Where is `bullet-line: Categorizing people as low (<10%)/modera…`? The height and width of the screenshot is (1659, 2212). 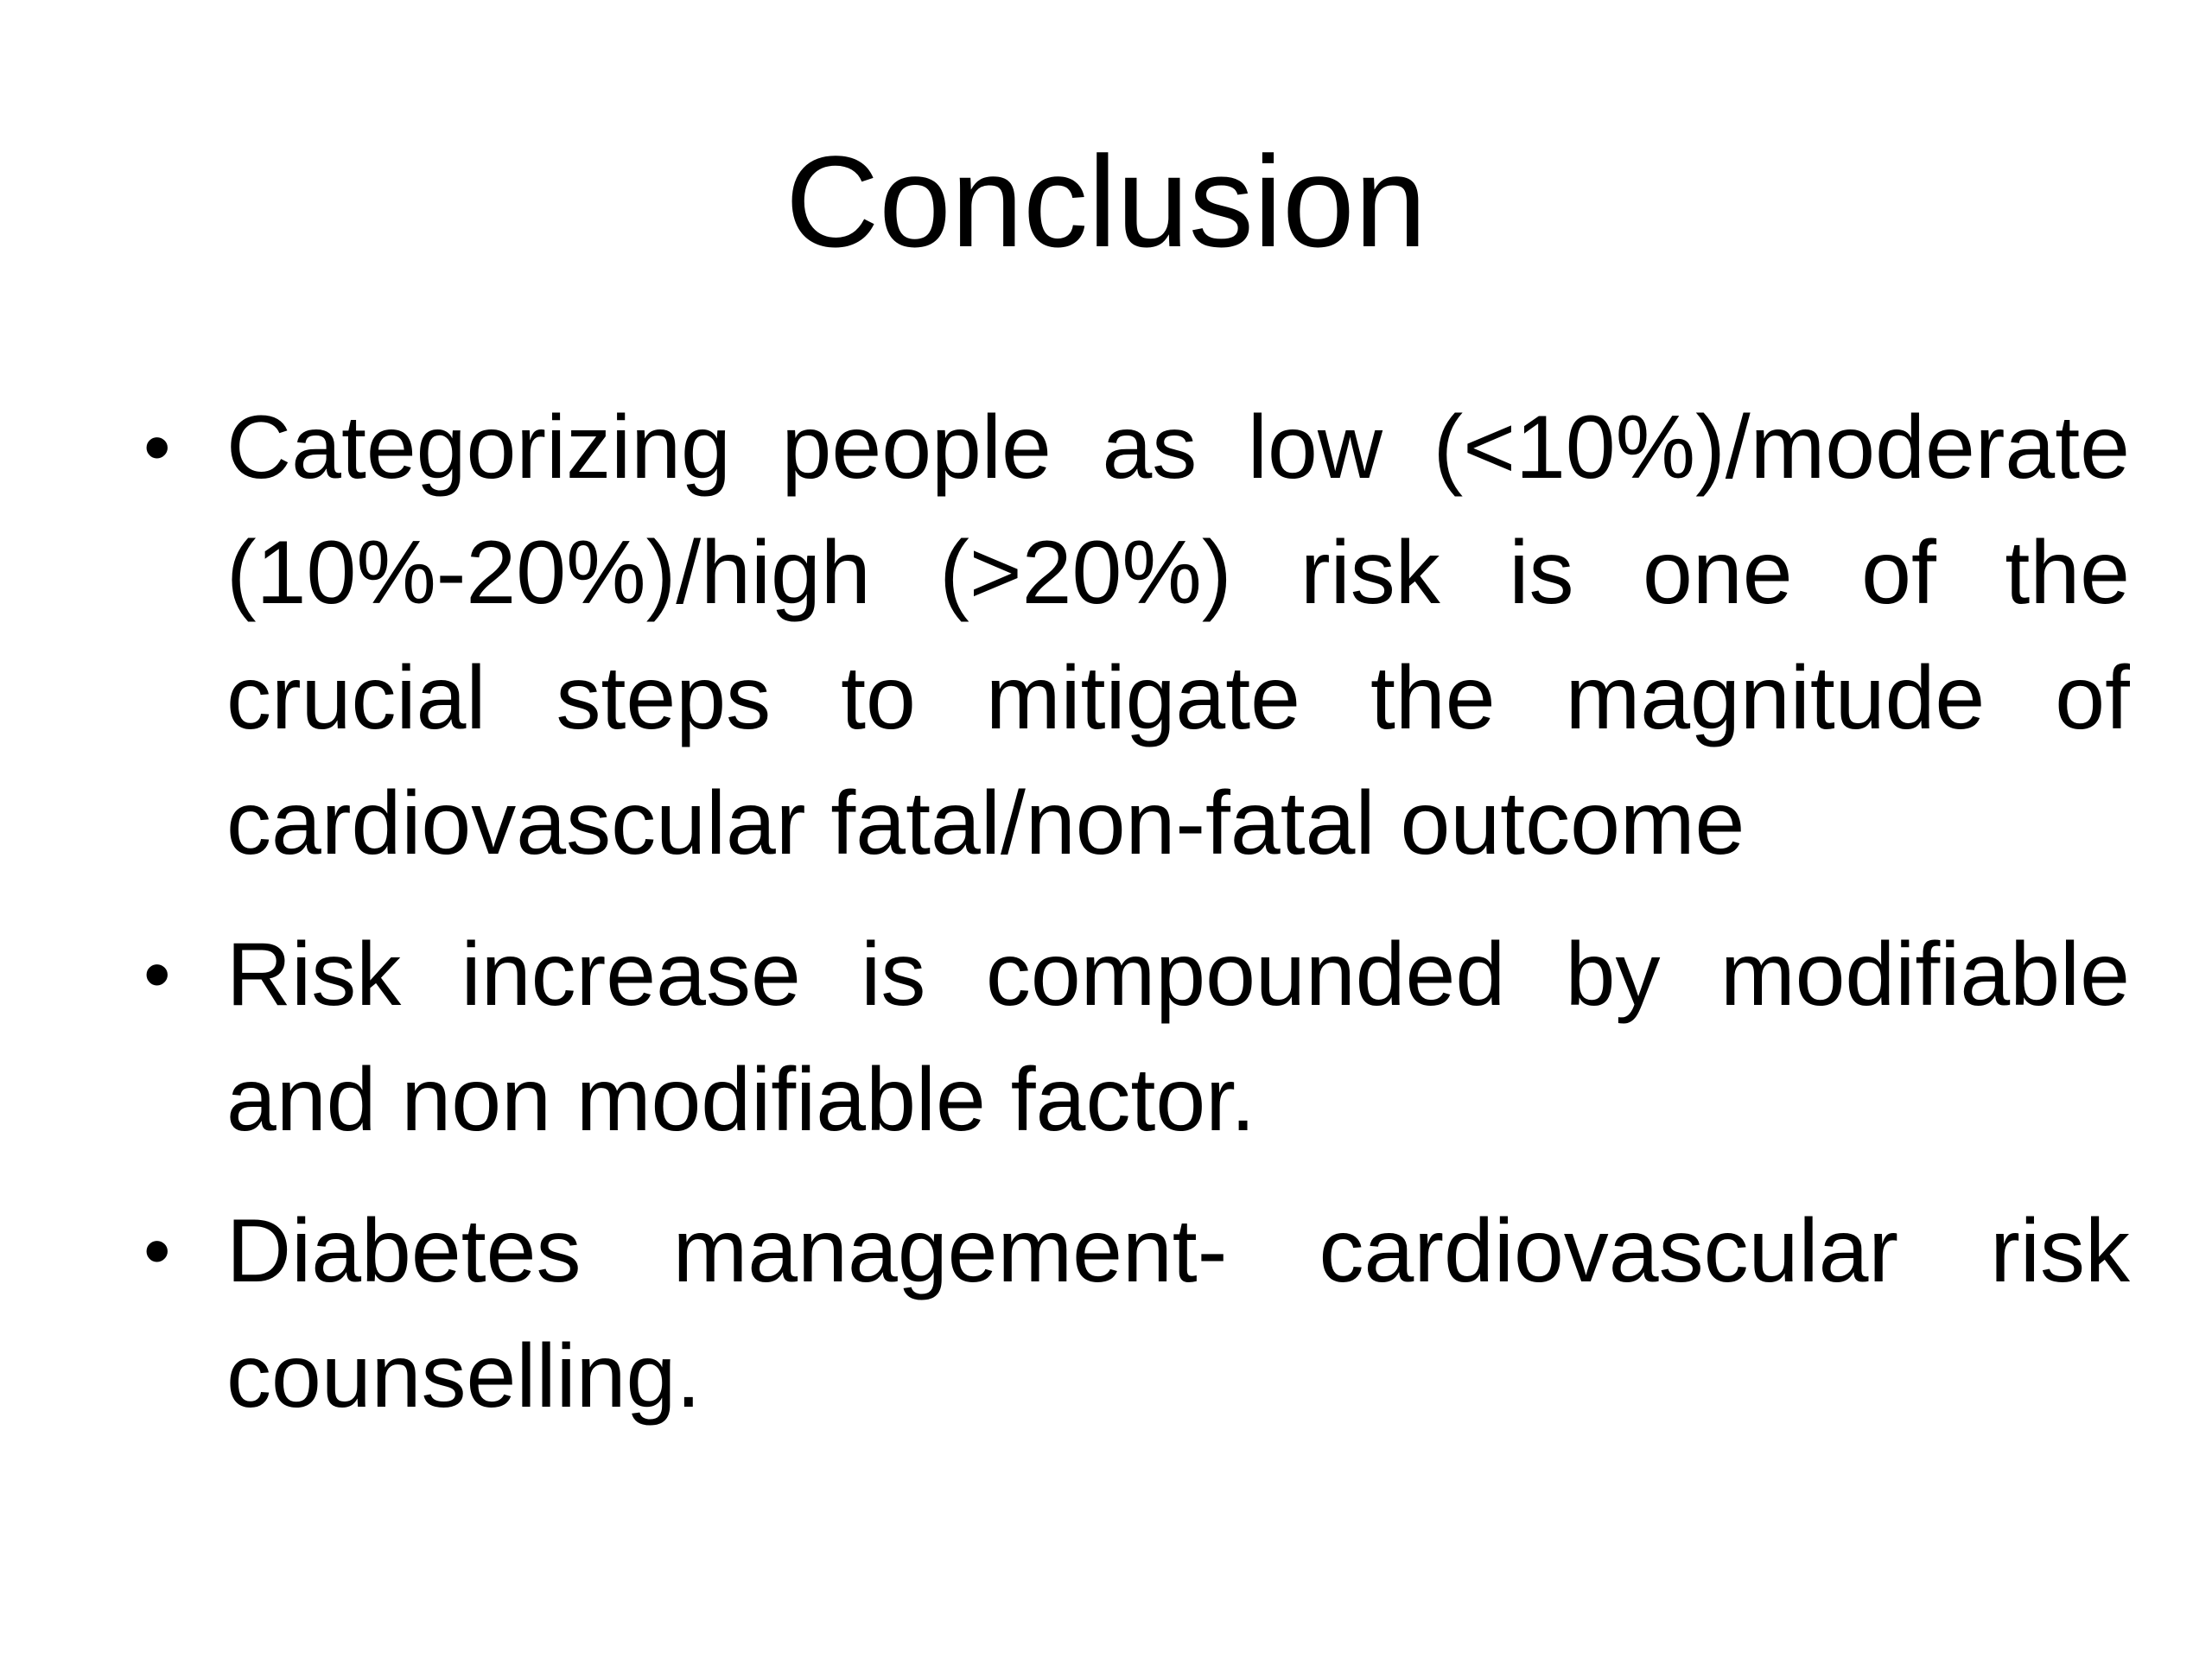 bullet-line: Categorizing people as low (<10%)/modera… is located at coordinates (1178, 448).